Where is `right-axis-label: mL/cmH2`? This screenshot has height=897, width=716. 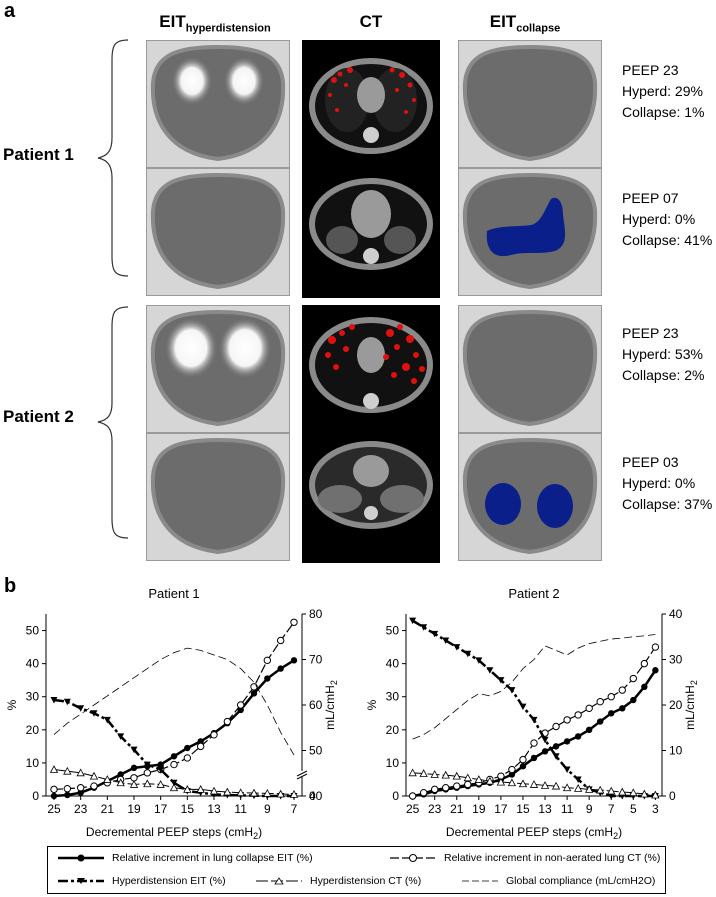 right-axis-label: mL/cmH2 is located at coordinates (691, 705).